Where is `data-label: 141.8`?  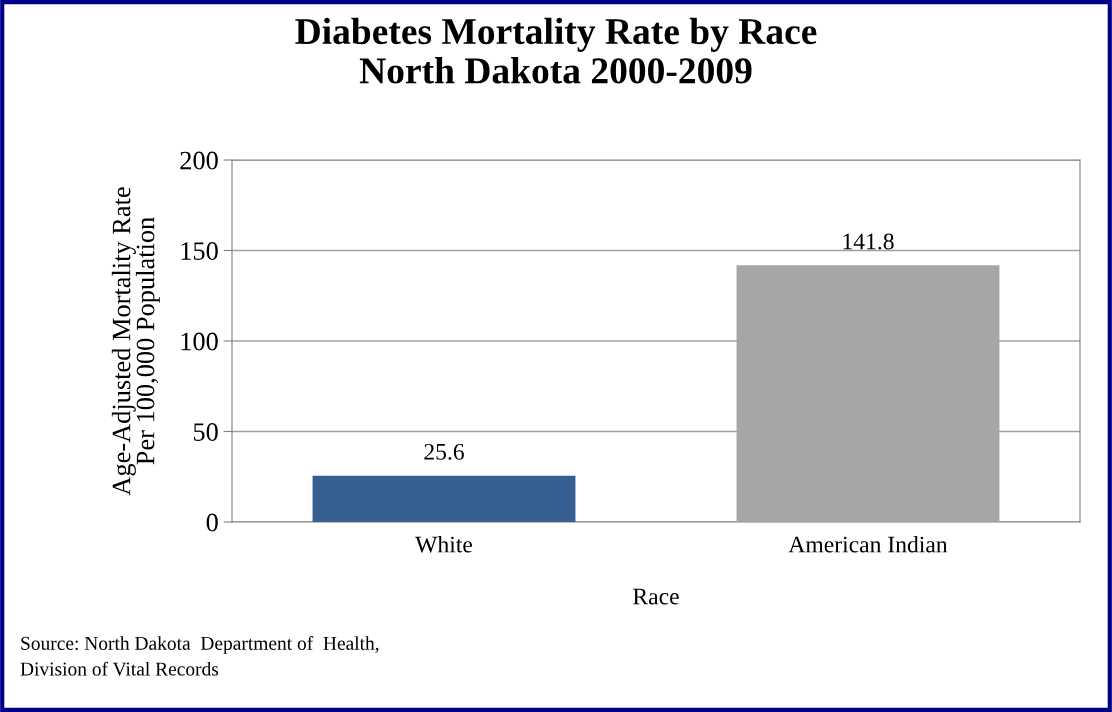 data-label: 141.8 is located at coordinates (868, 241).